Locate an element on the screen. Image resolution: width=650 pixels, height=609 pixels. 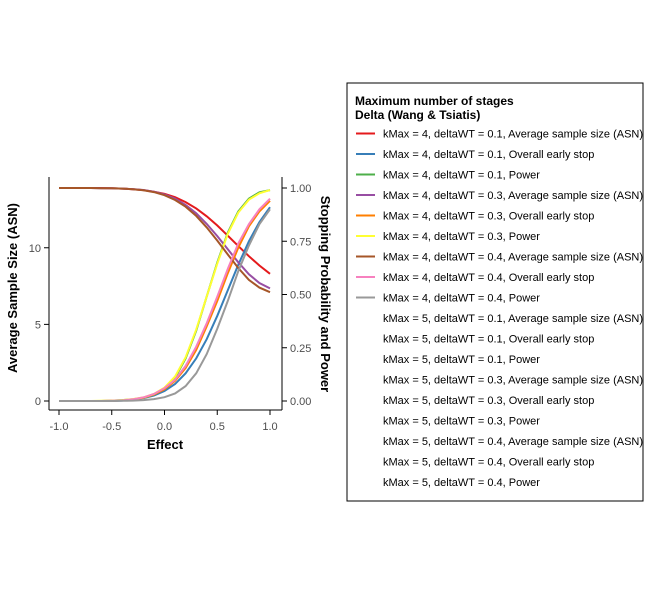
legend-label: kMax = 5, deltaWT = 0.4, Power is located at coordinates (461, 483).